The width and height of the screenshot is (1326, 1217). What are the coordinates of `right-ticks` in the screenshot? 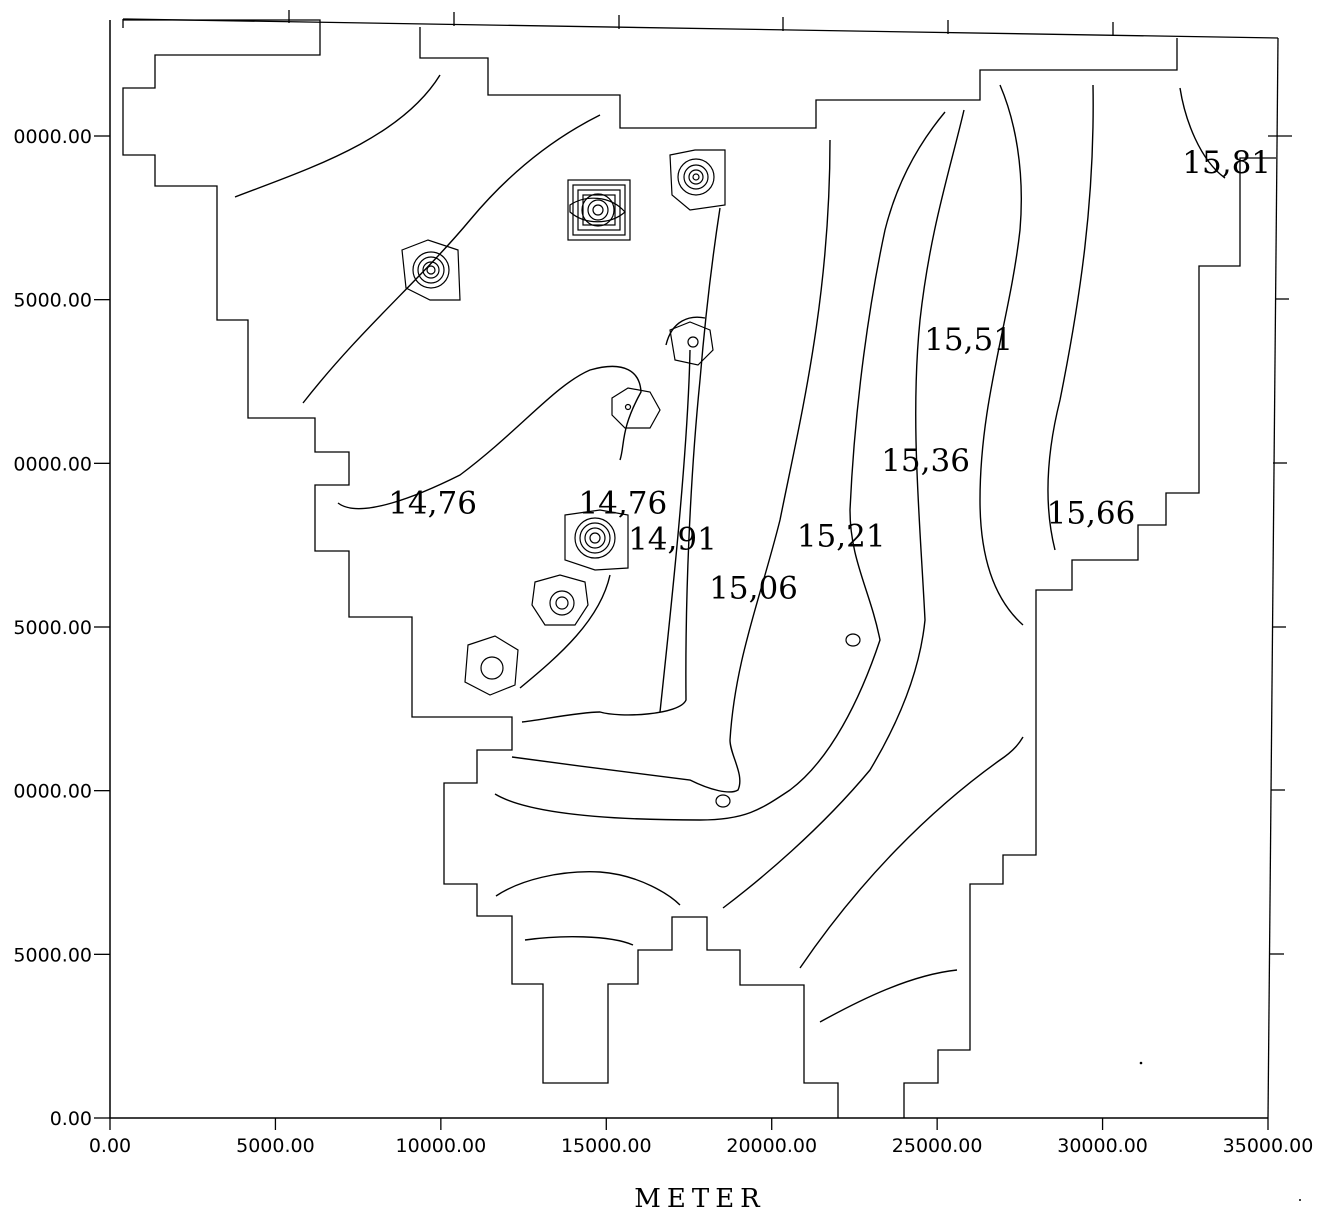 It's located at (1280, 545).